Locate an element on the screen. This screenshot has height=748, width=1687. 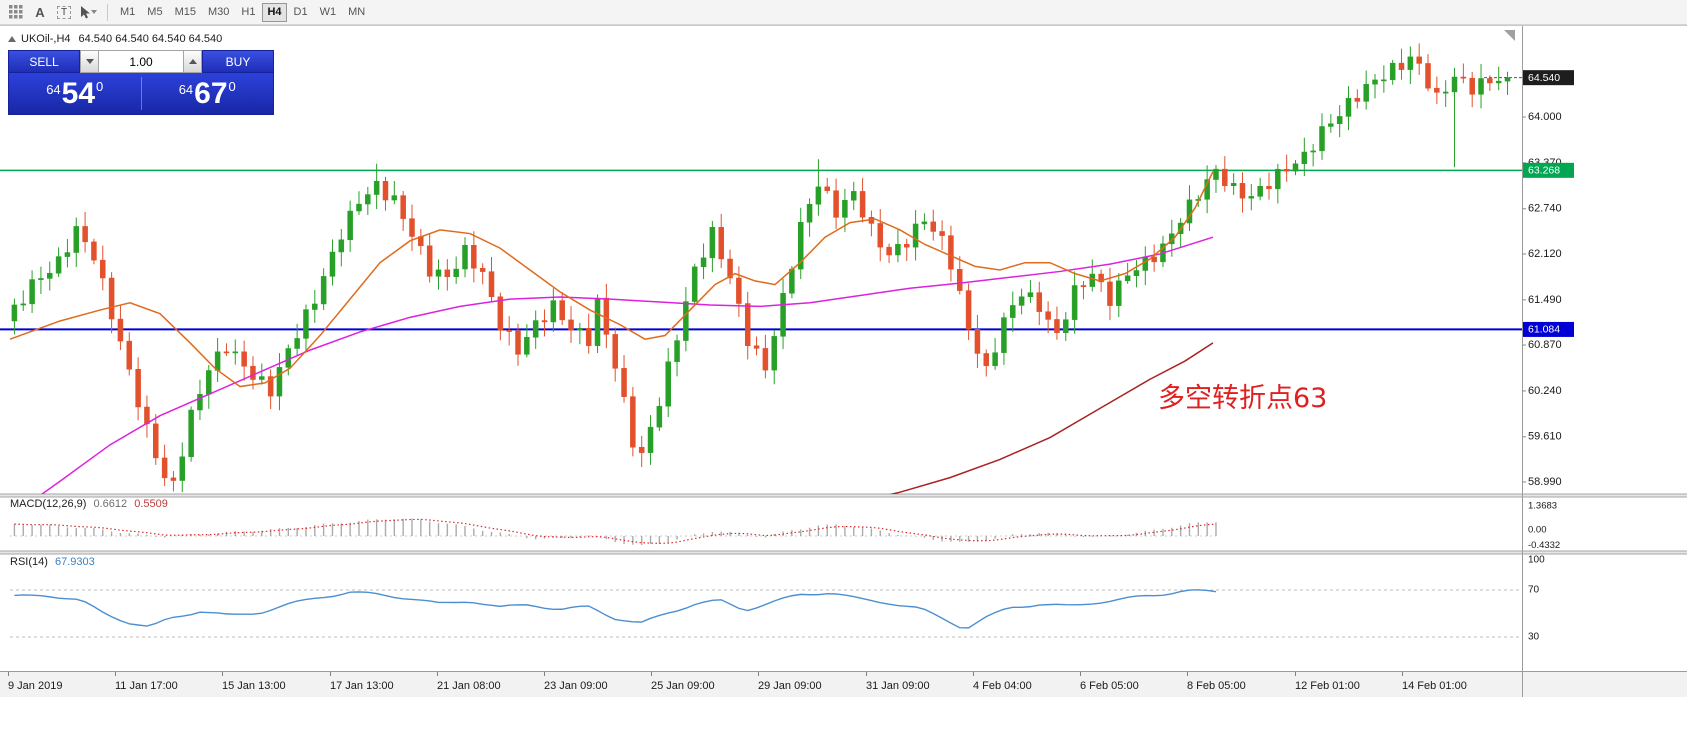
timeframe-m5: M5 is located at coordinates (155, 12).